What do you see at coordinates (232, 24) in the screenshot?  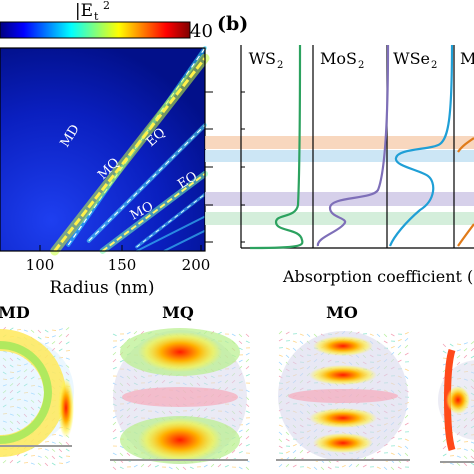 I see `panel-b-tag: (b)` at bounding box center [232, 24].